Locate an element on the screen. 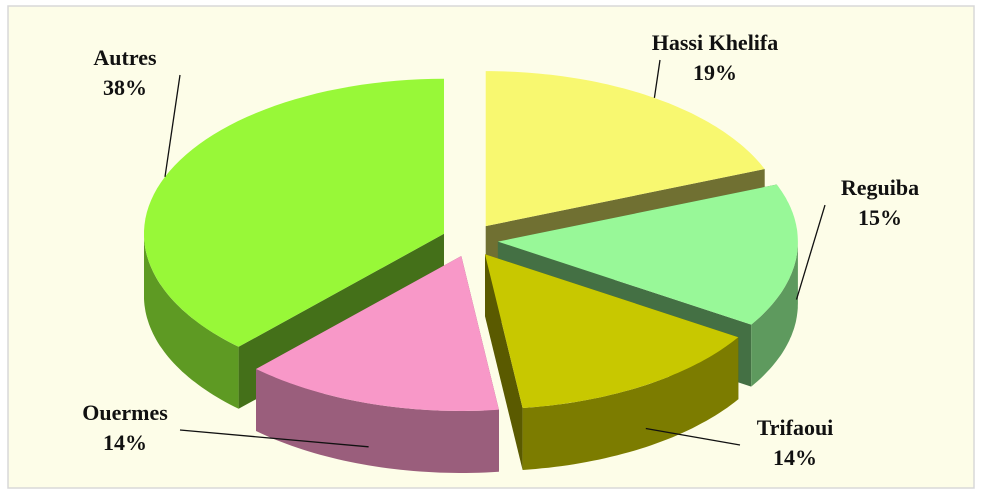 This screenshot has width=981, height=495. category-label: Hassi Khelifa is located at coordinates (715, 42).